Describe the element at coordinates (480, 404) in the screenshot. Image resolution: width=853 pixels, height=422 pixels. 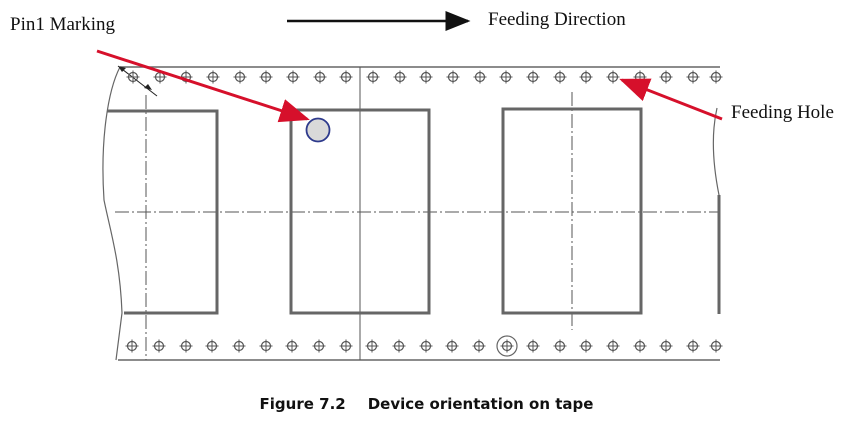
I see `figure-caption-text: Device orientation on tape` at that location.